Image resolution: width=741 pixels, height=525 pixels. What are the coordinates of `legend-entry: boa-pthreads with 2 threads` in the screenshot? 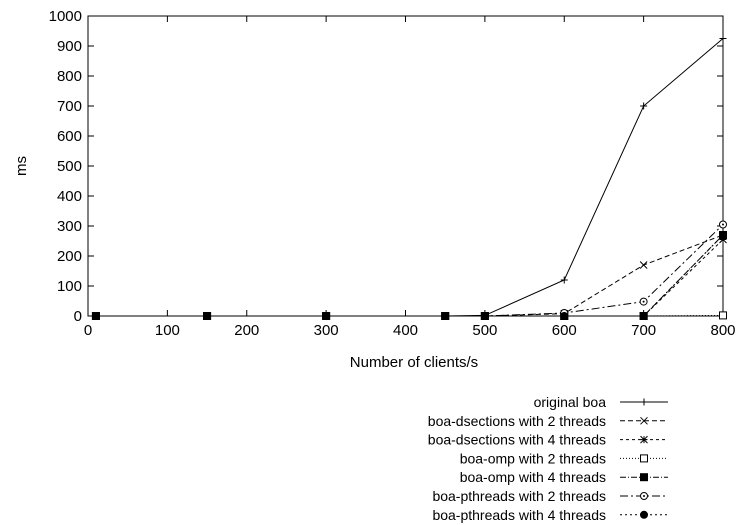 It's located at (550, 496).